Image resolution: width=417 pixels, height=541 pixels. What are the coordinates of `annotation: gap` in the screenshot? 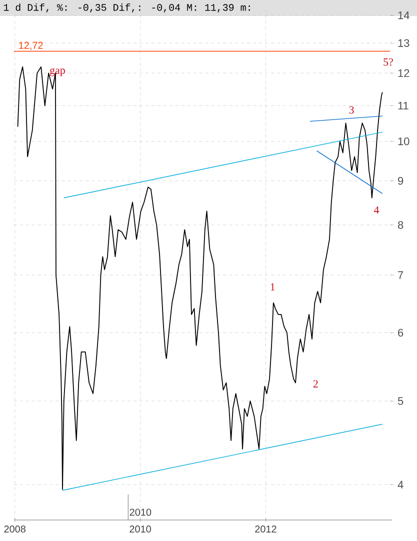 It's located at (57, 72).